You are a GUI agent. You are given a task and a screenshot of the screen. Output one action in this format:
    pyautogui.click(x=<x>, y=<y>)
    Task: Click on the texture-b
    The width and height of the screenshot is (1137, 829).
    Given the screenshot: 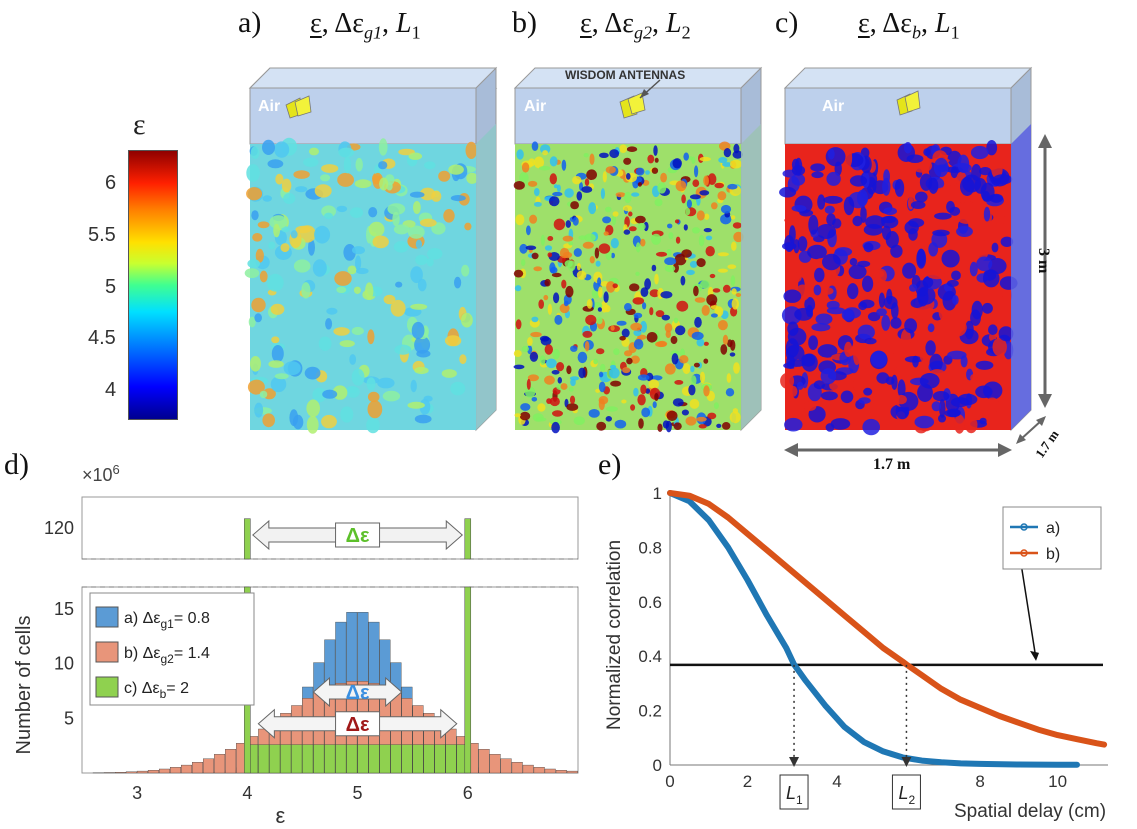 What is the action you would take?
    pyautogui.click(x=628, y=287)
    